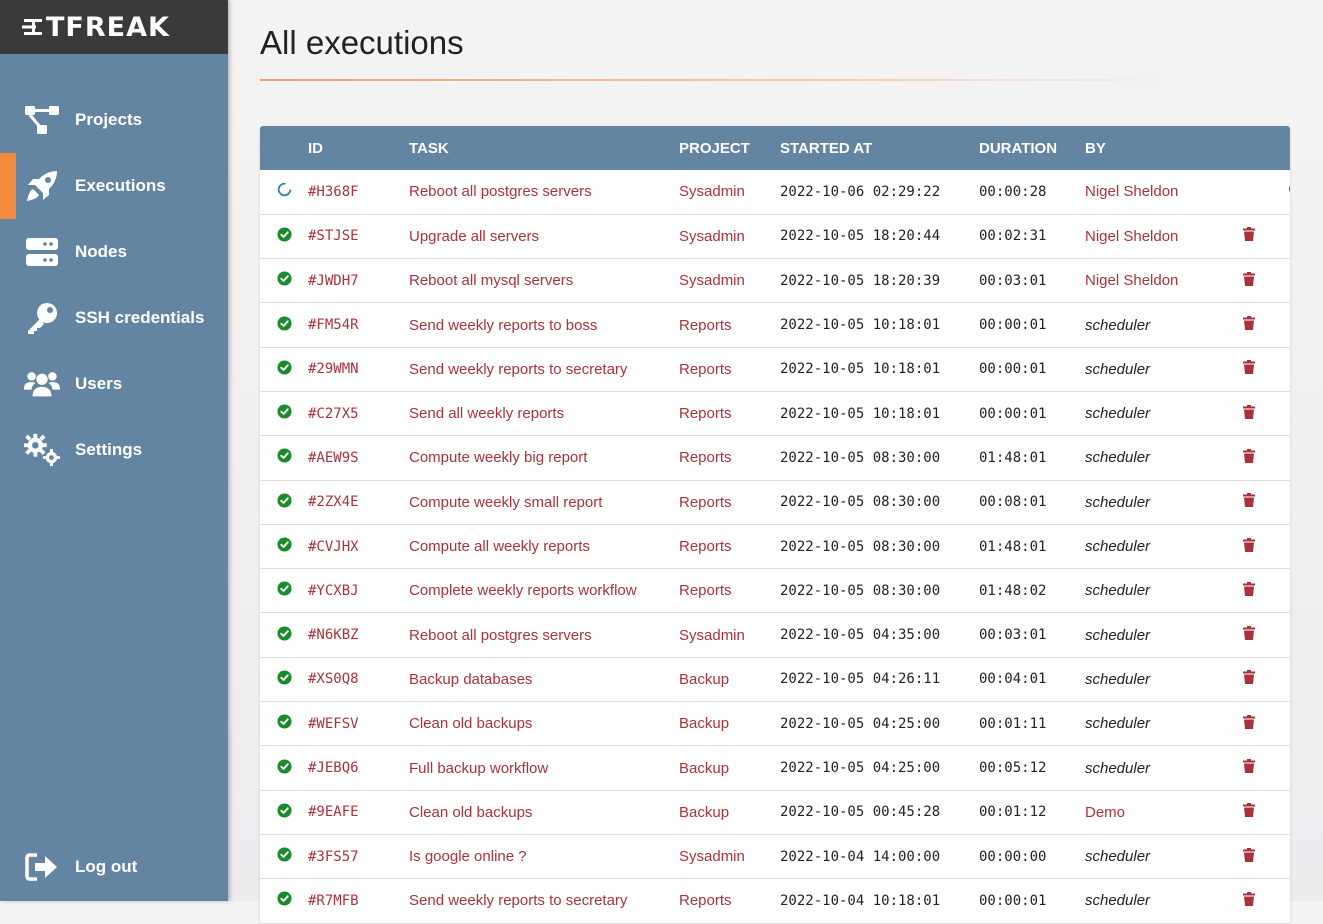 Image resolution: width=1323 pixels, height=924 pixels. What do you see at coordinates (1018, 148) in the screenshot?
I see `duration-column-header: DURATION` at bounding box center [1018, 148].